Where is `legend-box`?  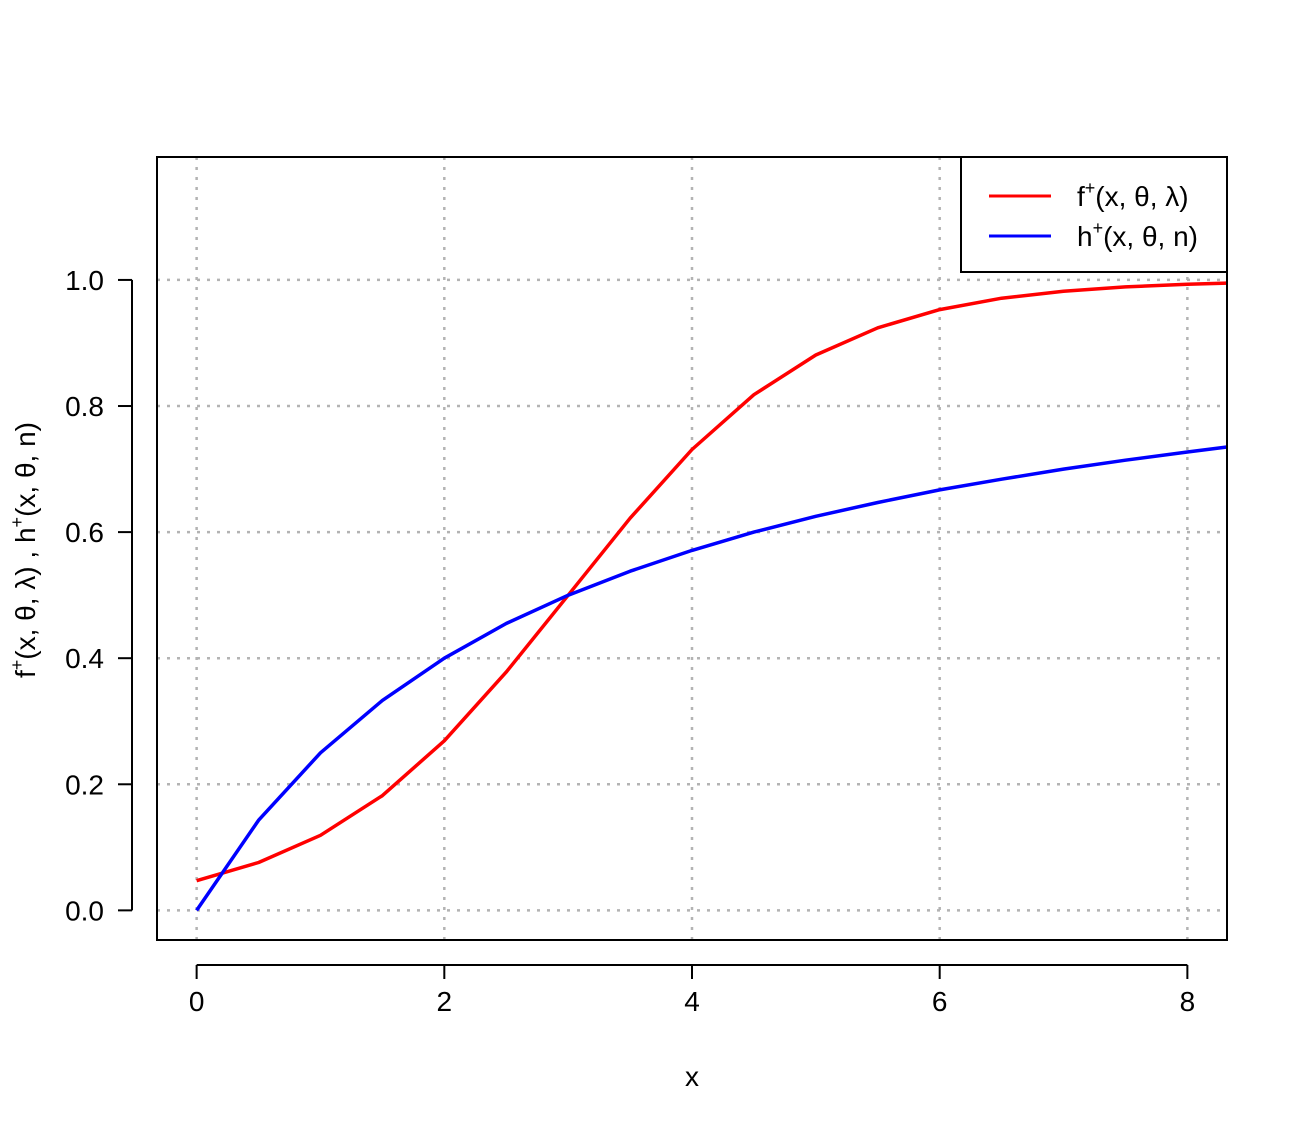 legend-box is located at coordinates (1094, 214).